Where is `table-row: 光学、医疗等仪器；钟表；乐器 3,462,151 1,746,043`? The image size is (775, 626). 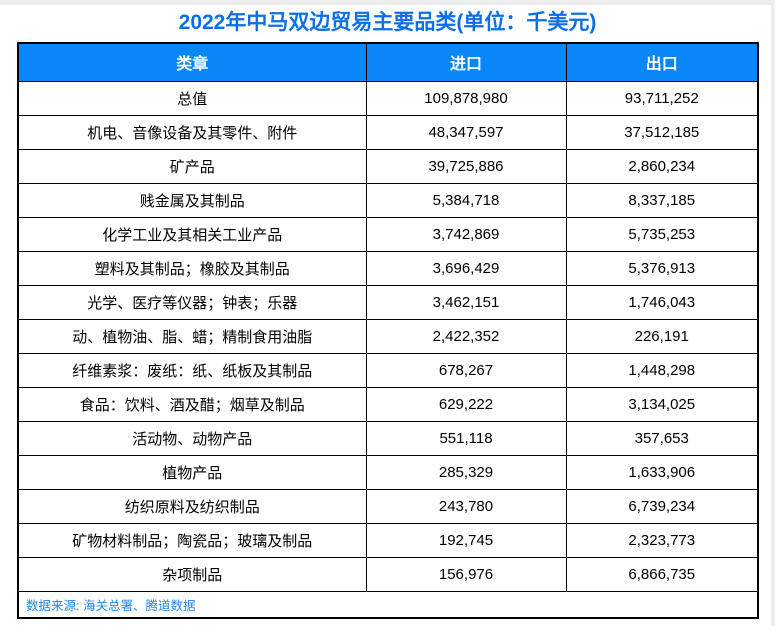 table-row: 光学、医疗等仪器；钟表；乐器 3,462,151 1,746,043 is located at coordinates (388, 302).